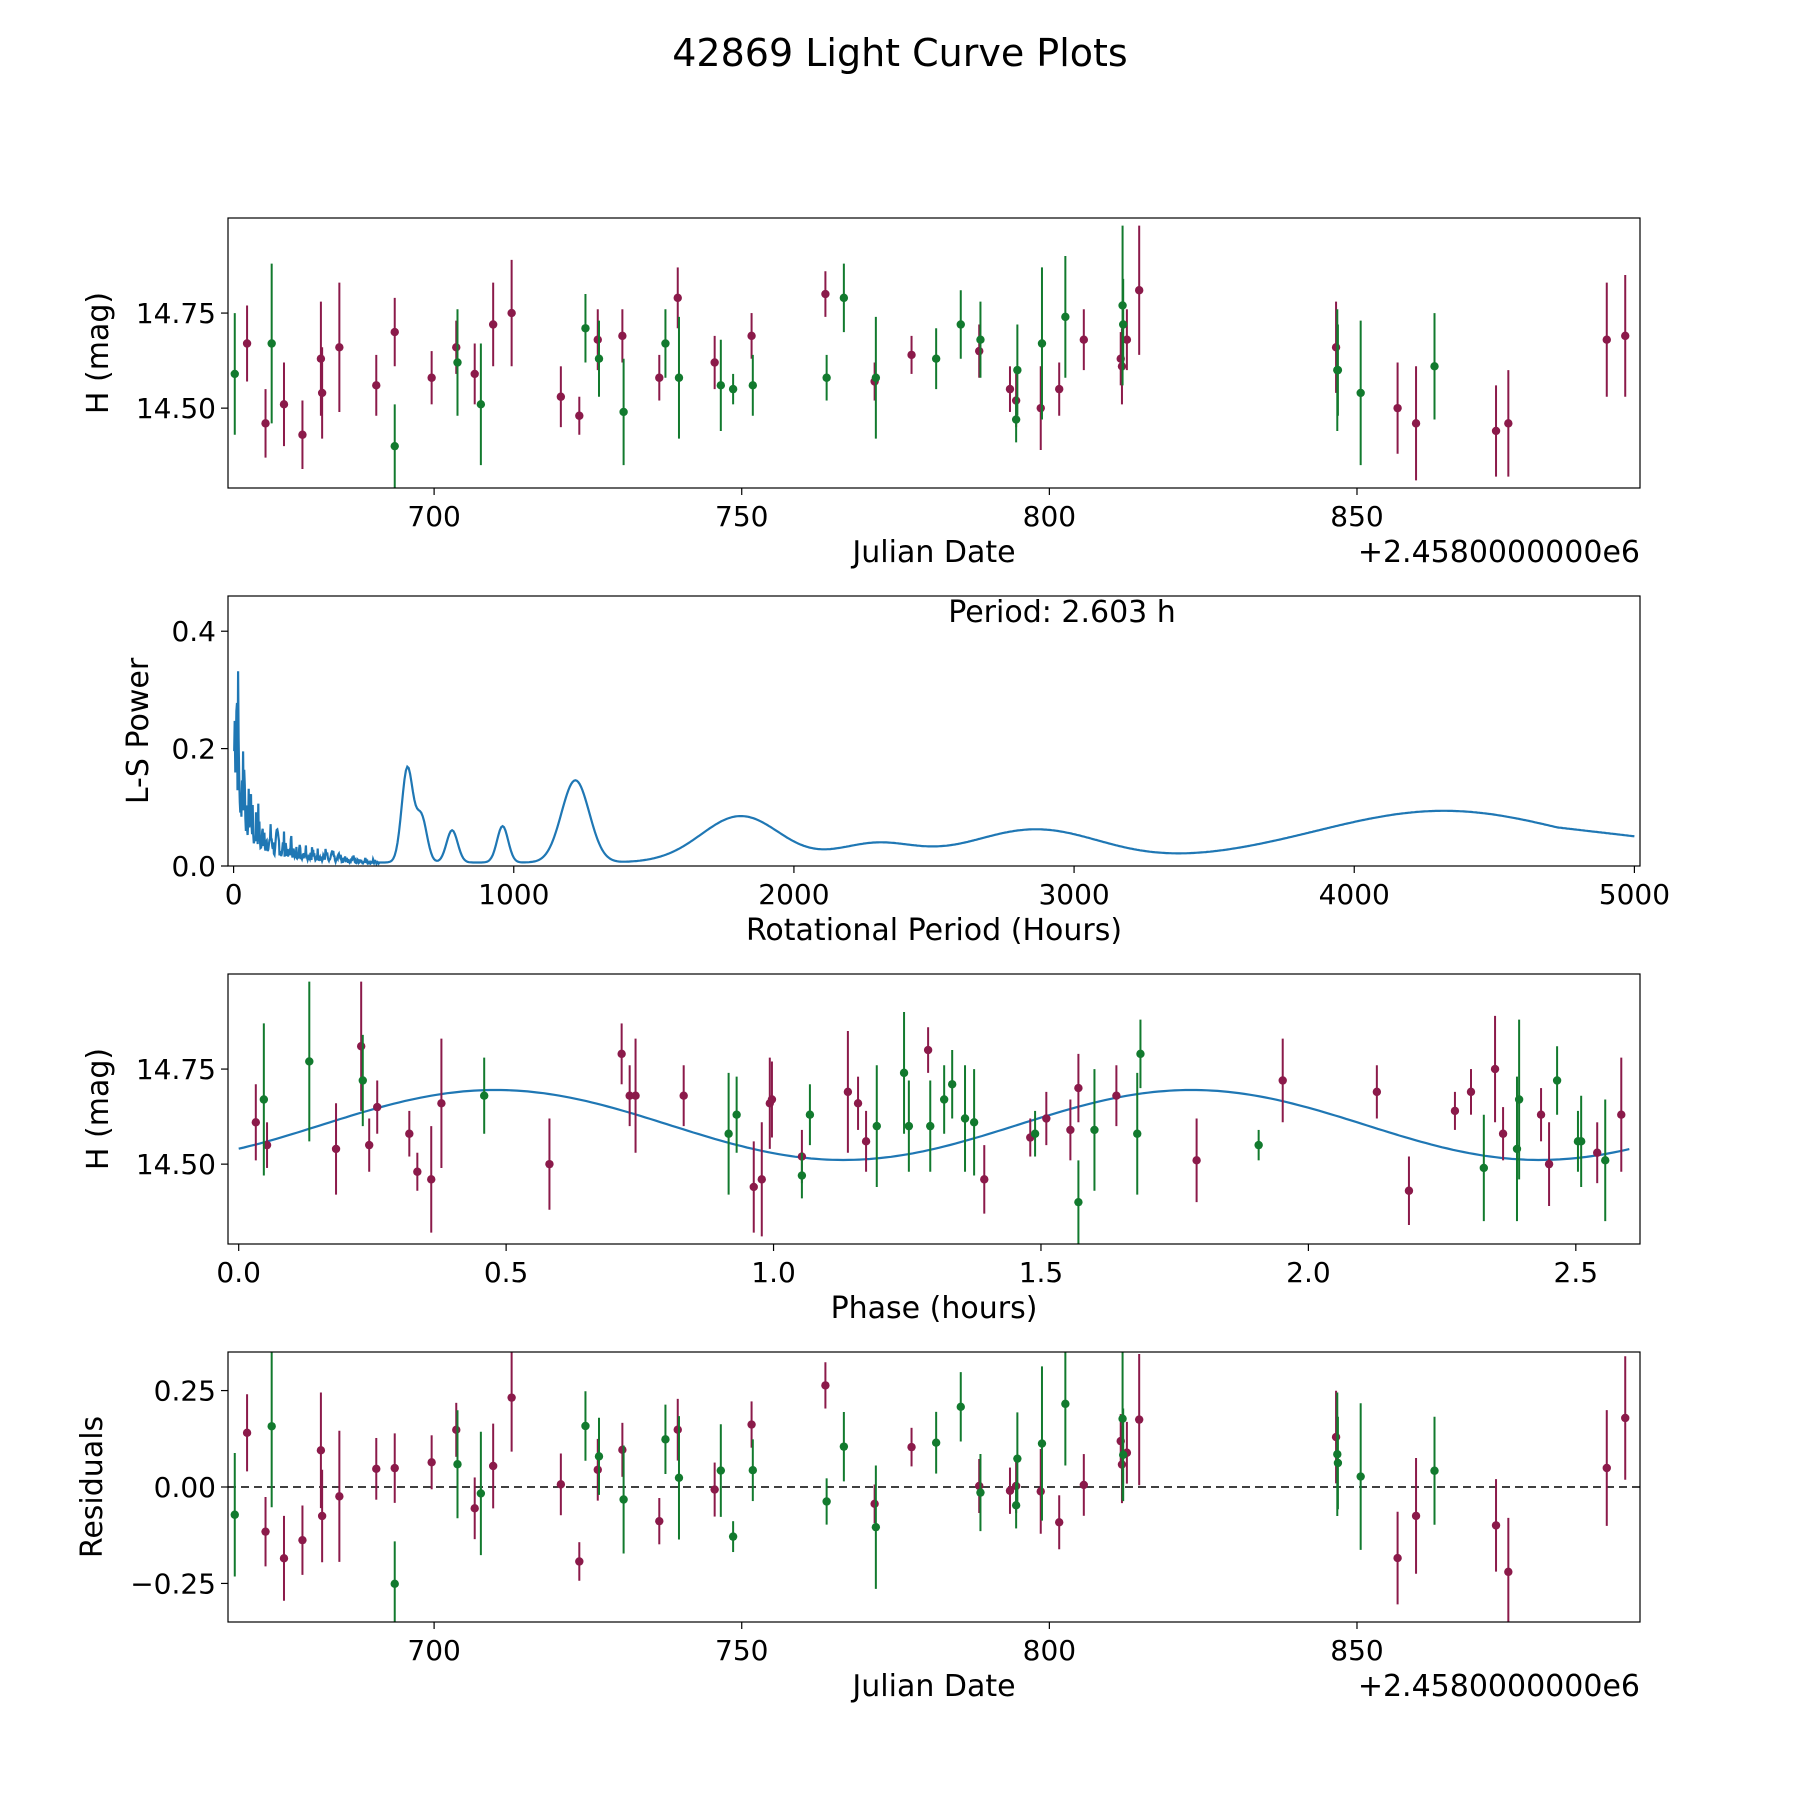 This screenshot has width=1800, height=1800. What do you see at coordinates (932, 552) in the screenshot?
I see `light-curve-x-label: Julian Date` at bounding box center [932, 552].